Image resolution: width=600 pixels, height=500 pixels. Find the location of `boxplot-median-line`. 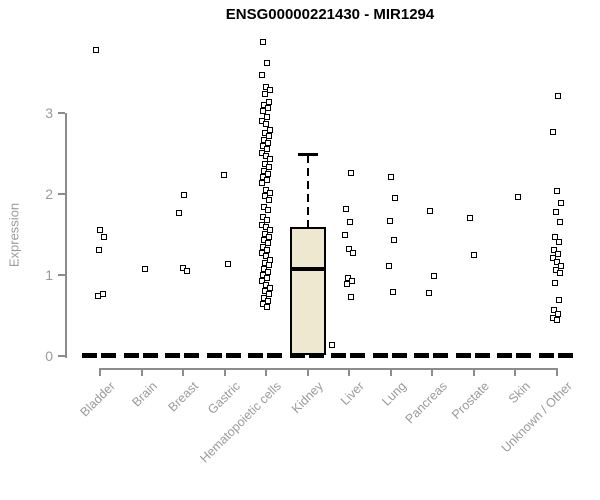

boxplot-median-line is located at coordinates (307, 269).